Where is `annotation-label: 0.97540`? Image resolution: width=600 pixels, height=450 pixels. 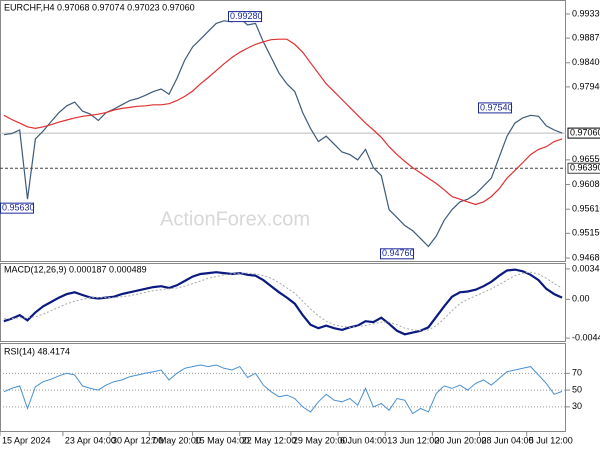 annotation-label: 0.97540 is located at coordinates (496, 107).